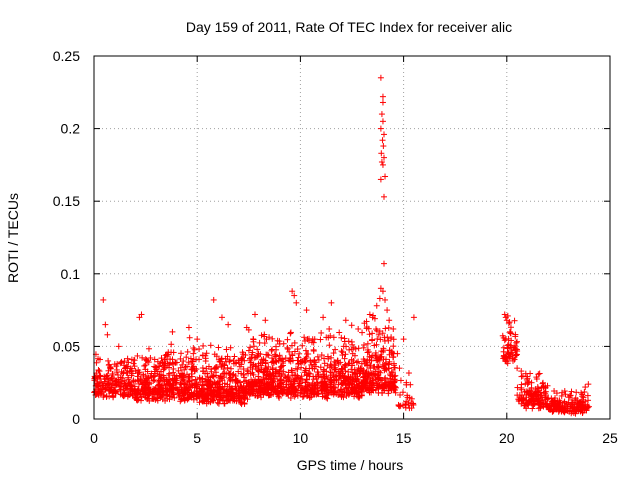  I want to click on x-axis-label: GPS time / hours, so click(350, 465).